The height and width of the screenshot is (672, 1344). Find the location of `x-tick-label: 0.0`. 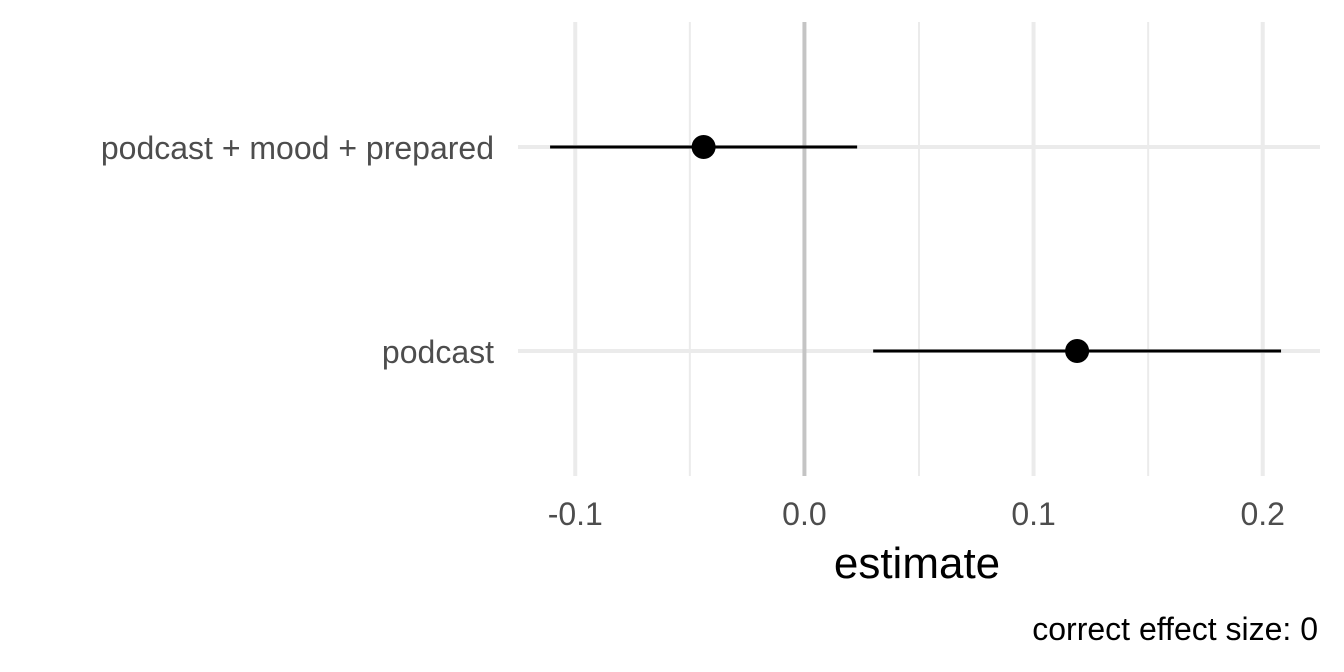

x-tick-label: 0.0 is located at coordinates (804, 514).